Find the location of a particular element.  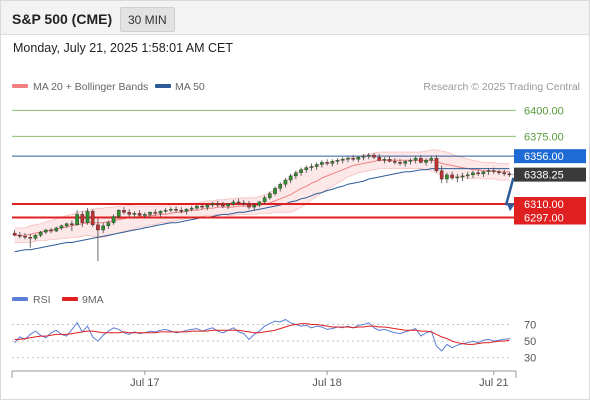

level-label-6310.00: 6310.00 is located at coordinates (544, 205).